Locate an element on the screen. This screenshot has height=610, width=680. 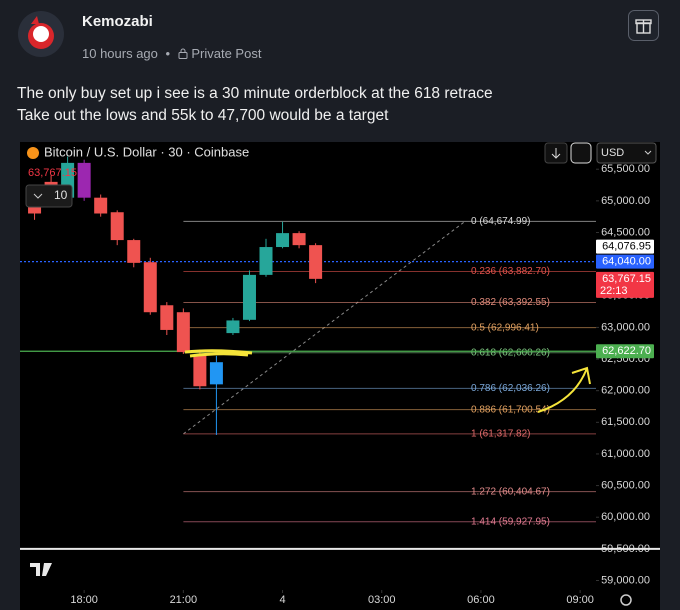
currency-chevron is located at coordinates (648, 152).